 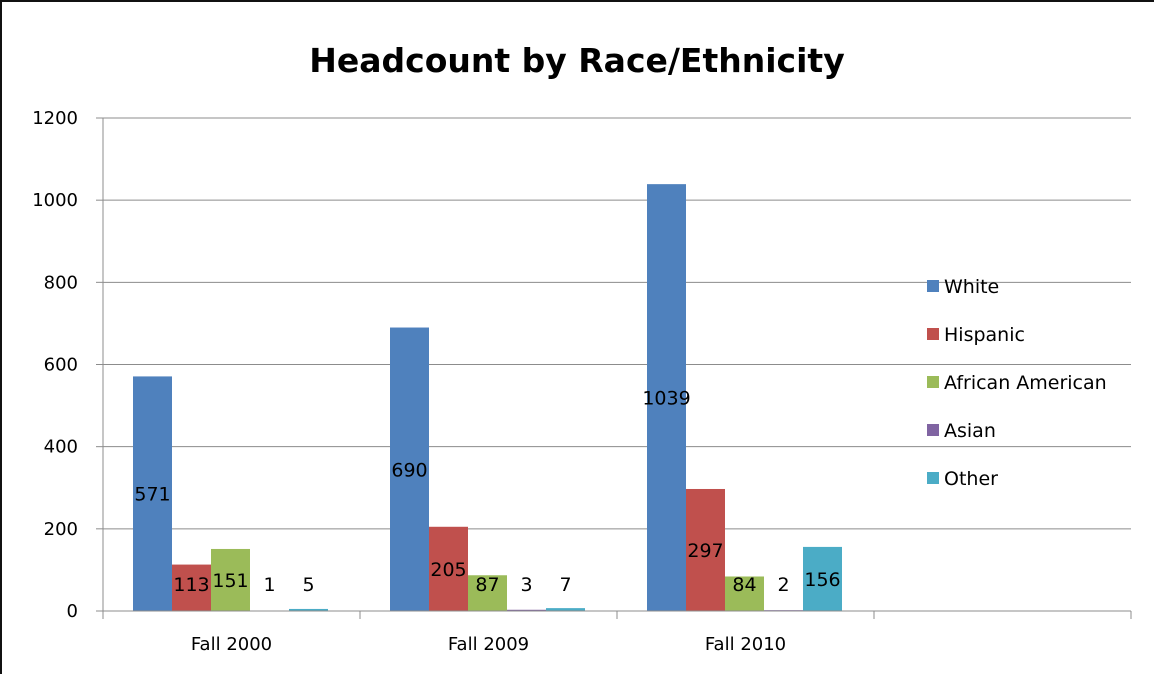 I want to click on x-tick-label: Fall 2010, so click(x=745, y=644).